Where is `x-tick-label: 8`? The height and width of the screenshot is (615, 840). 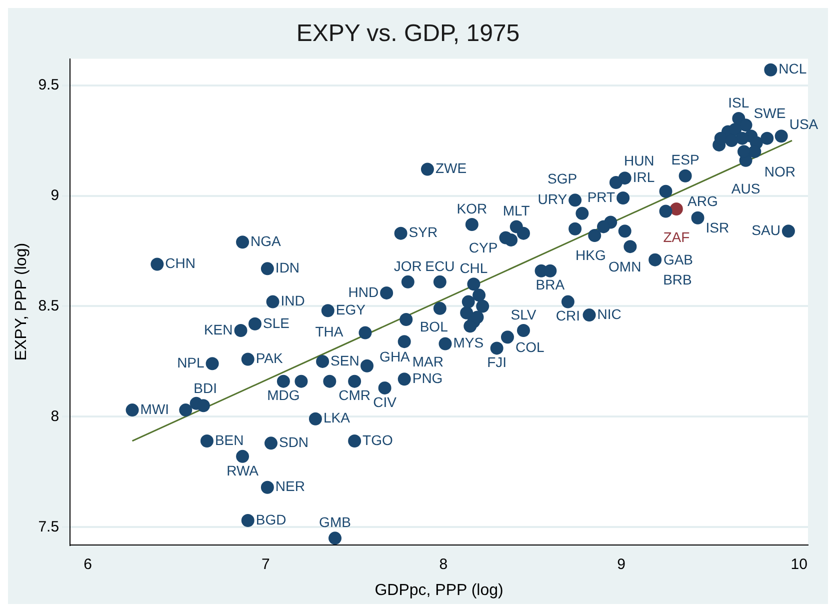
x-tick-label: 8 is located at coordinates (443, 564).